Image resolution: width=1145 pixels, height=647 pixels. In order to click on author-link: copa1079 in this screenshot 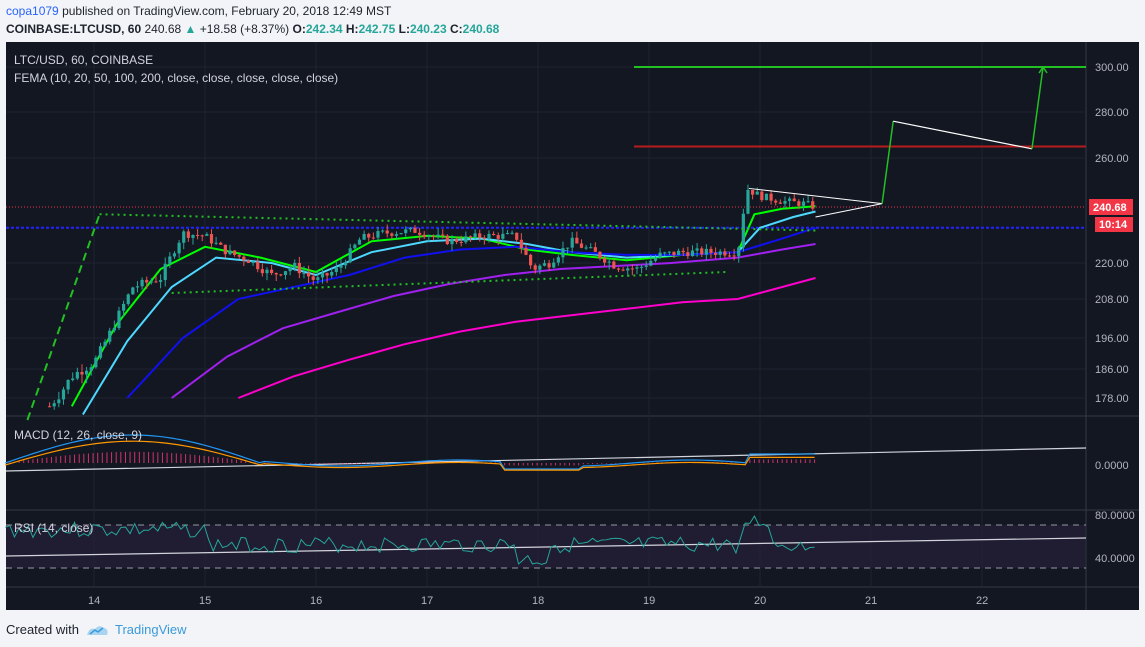, I will do `click(32, 11)`.